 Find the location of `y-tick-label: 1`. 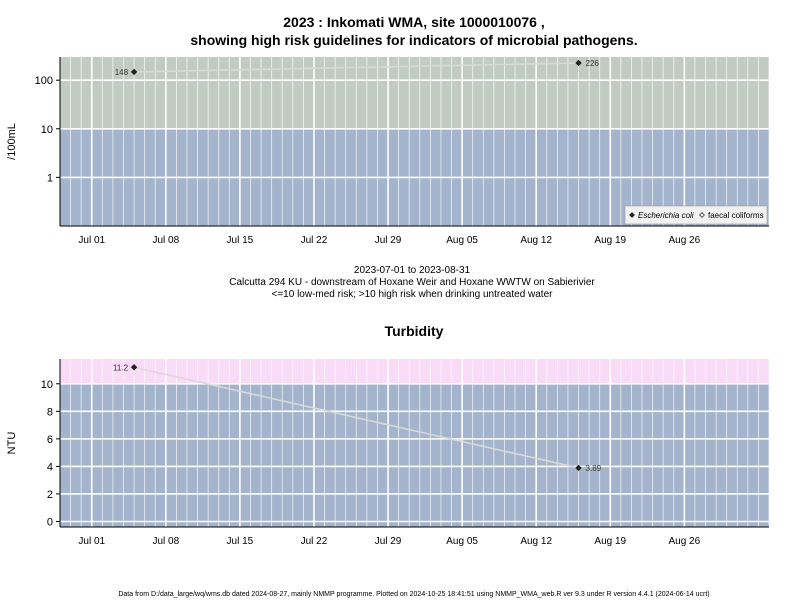

y-tick-label: 1 is located at coordinates (50, 178).